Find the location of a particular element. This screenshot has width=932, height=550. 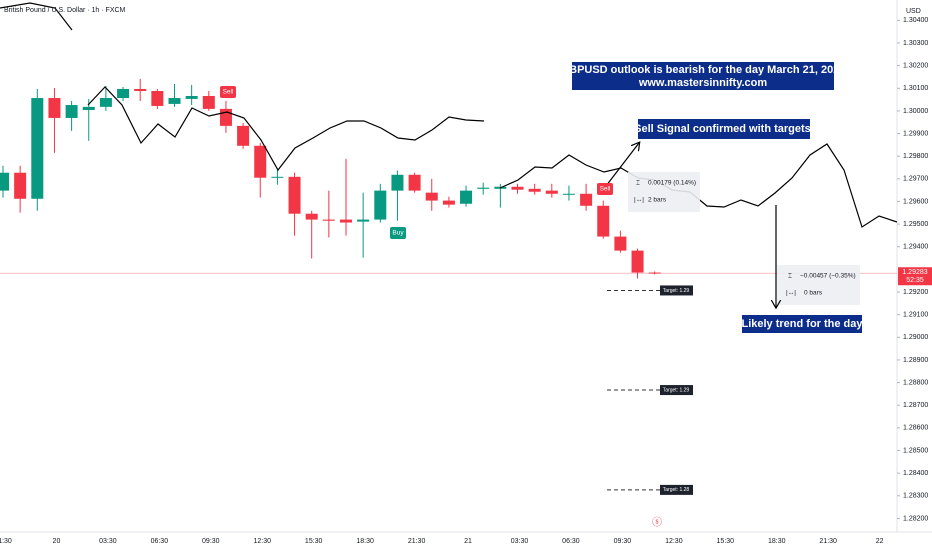

chart-title: British Pound / U.S. Dollar · 1h · FXCM is located at coordinates (65, 10).